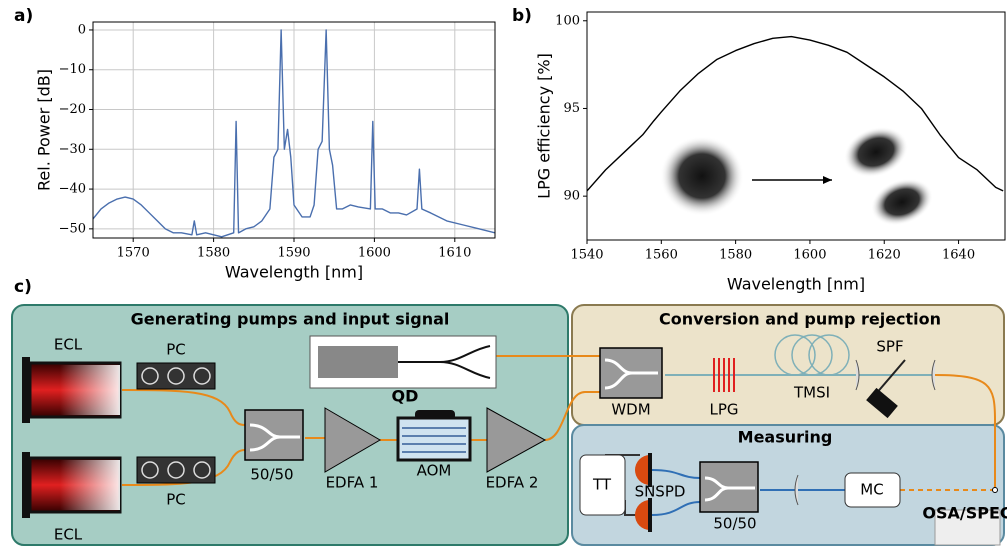  What do you see at coordinates (811, 393) in the screenshot?
I see `label: TMSI` at bounding box center [811, 393].